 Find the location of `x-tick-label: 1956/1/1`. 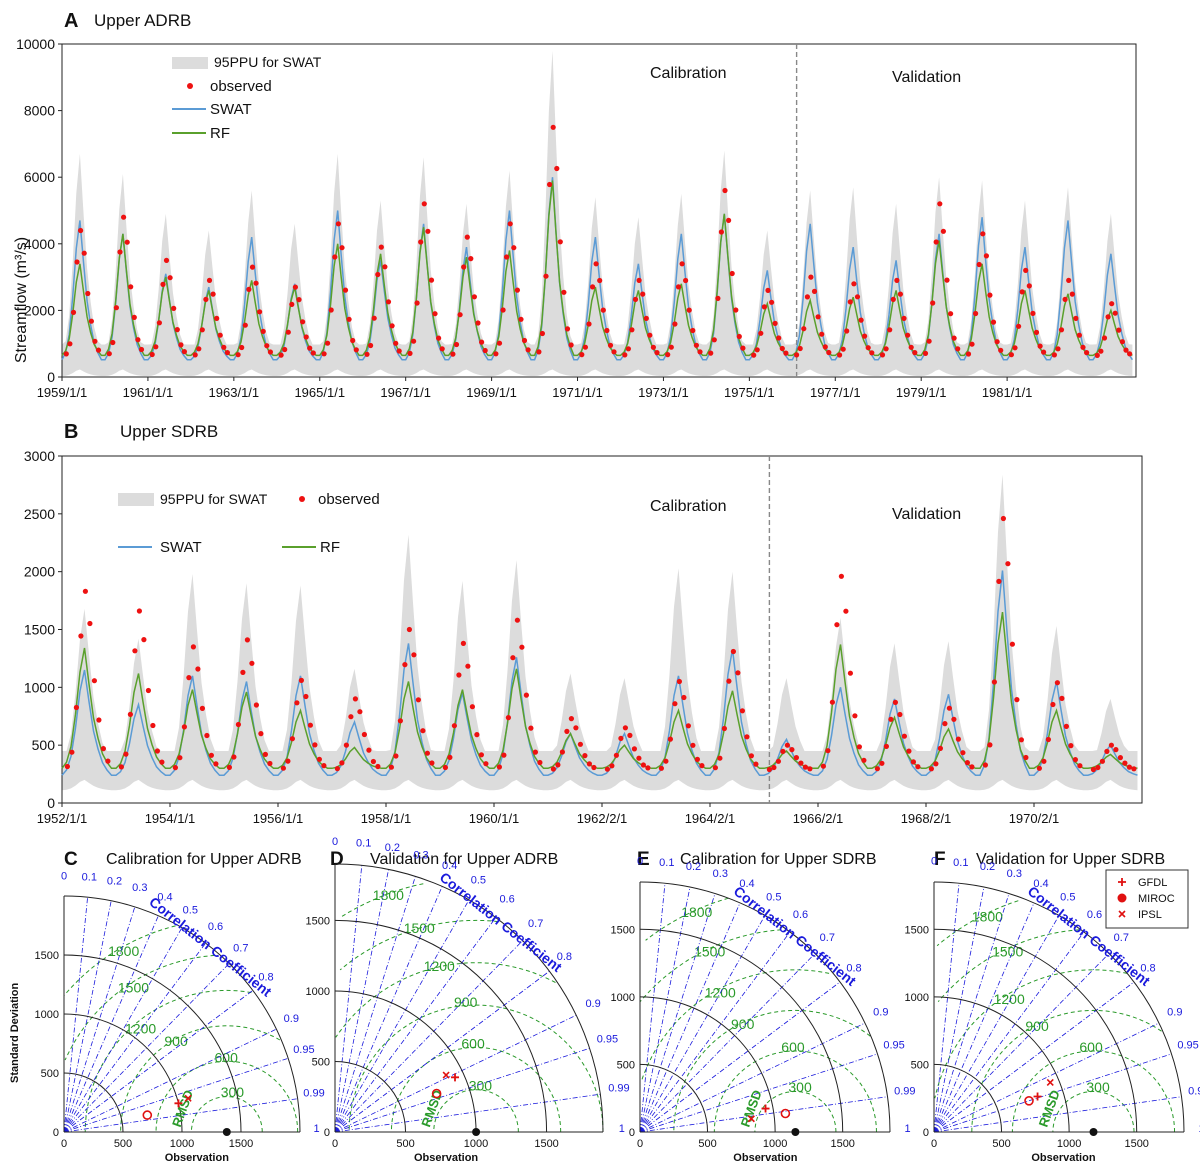

x-tick-label: 1956/1/1 is located at coordinates (278, 818).